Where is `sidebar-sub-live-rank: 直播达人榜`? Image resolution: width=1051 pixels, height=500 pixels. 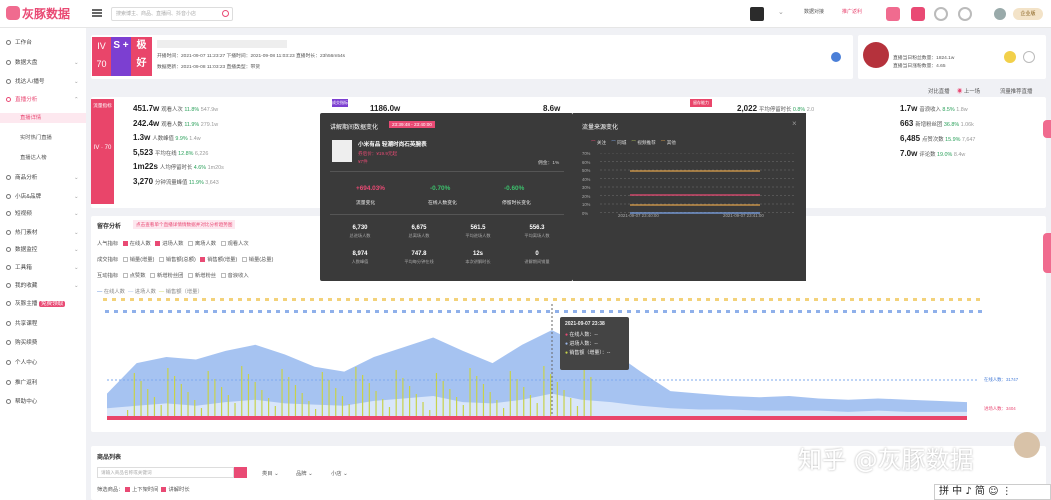
sidebar-sub-live-rank: 直播达人榜 is located at coordinates (33, 158).